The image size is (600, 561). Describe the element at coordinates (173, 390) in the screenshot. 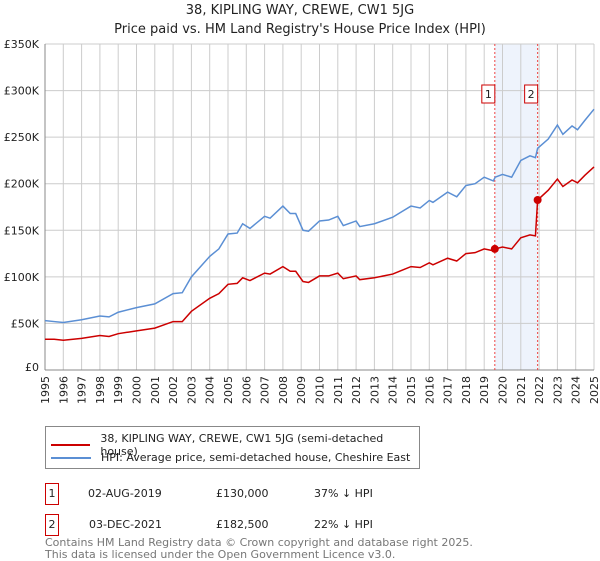

I see `x-tick-label: 2002` at that location.